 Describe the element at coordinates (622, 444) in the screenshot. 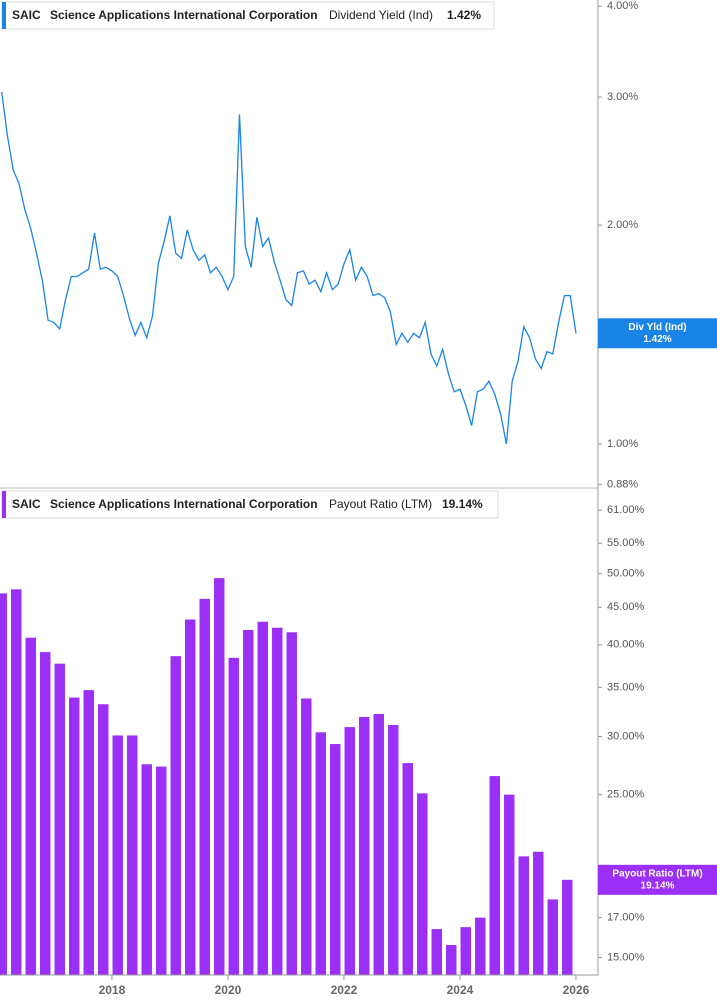

I see `y-tick-label: 1.00%` at that location.